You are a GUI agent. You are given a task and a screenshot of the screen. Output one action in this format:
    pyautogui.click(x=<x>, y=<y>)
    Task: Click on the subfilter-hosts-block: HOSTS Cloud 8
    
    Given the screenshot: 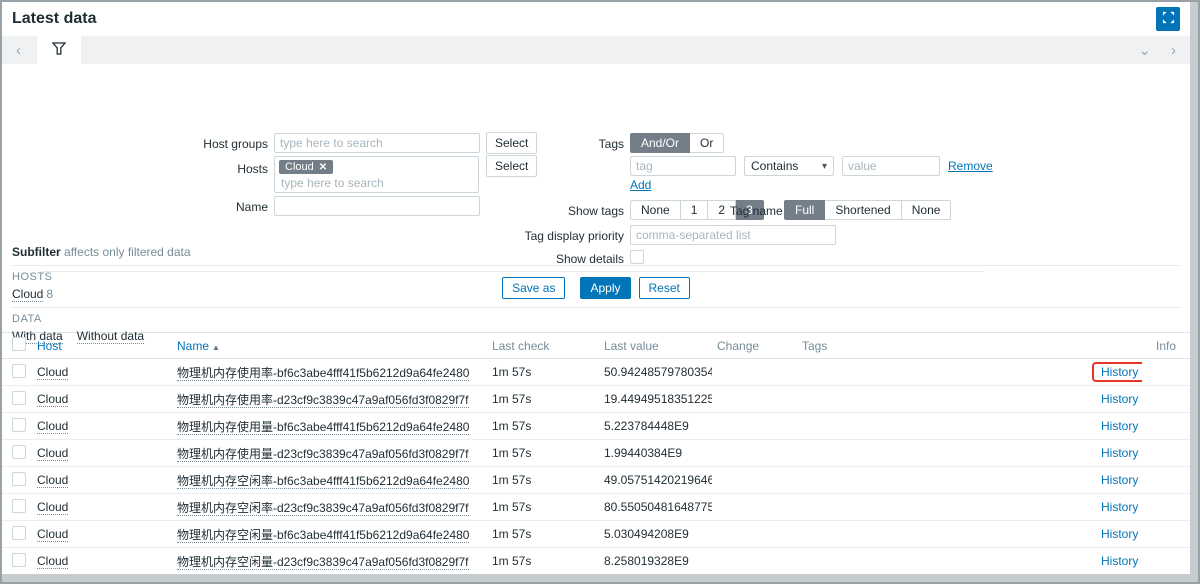 What is the action you would take?
    pyautogui.click(x=596, y=287)
    